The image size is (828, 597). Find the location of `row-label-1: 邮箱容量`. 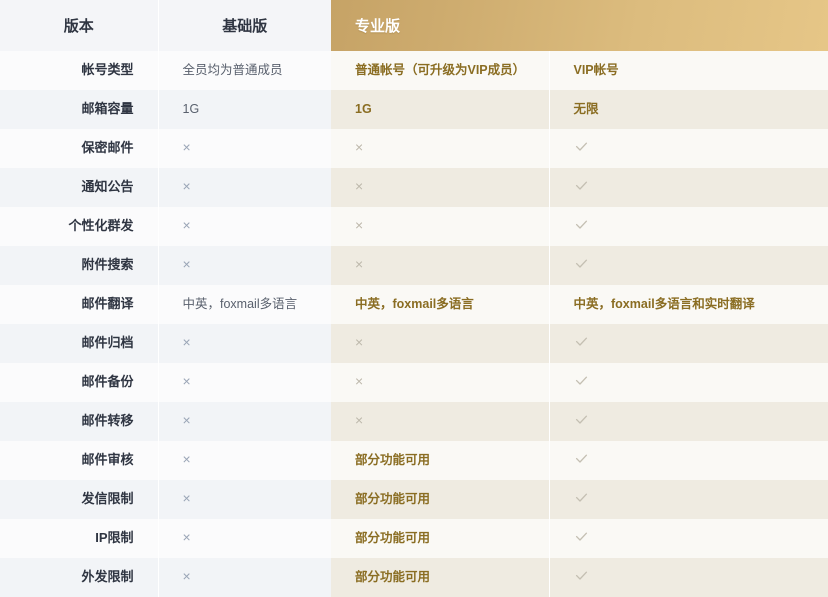

row-label-1: 邮箱容量 is located at coordinates (79, 109).